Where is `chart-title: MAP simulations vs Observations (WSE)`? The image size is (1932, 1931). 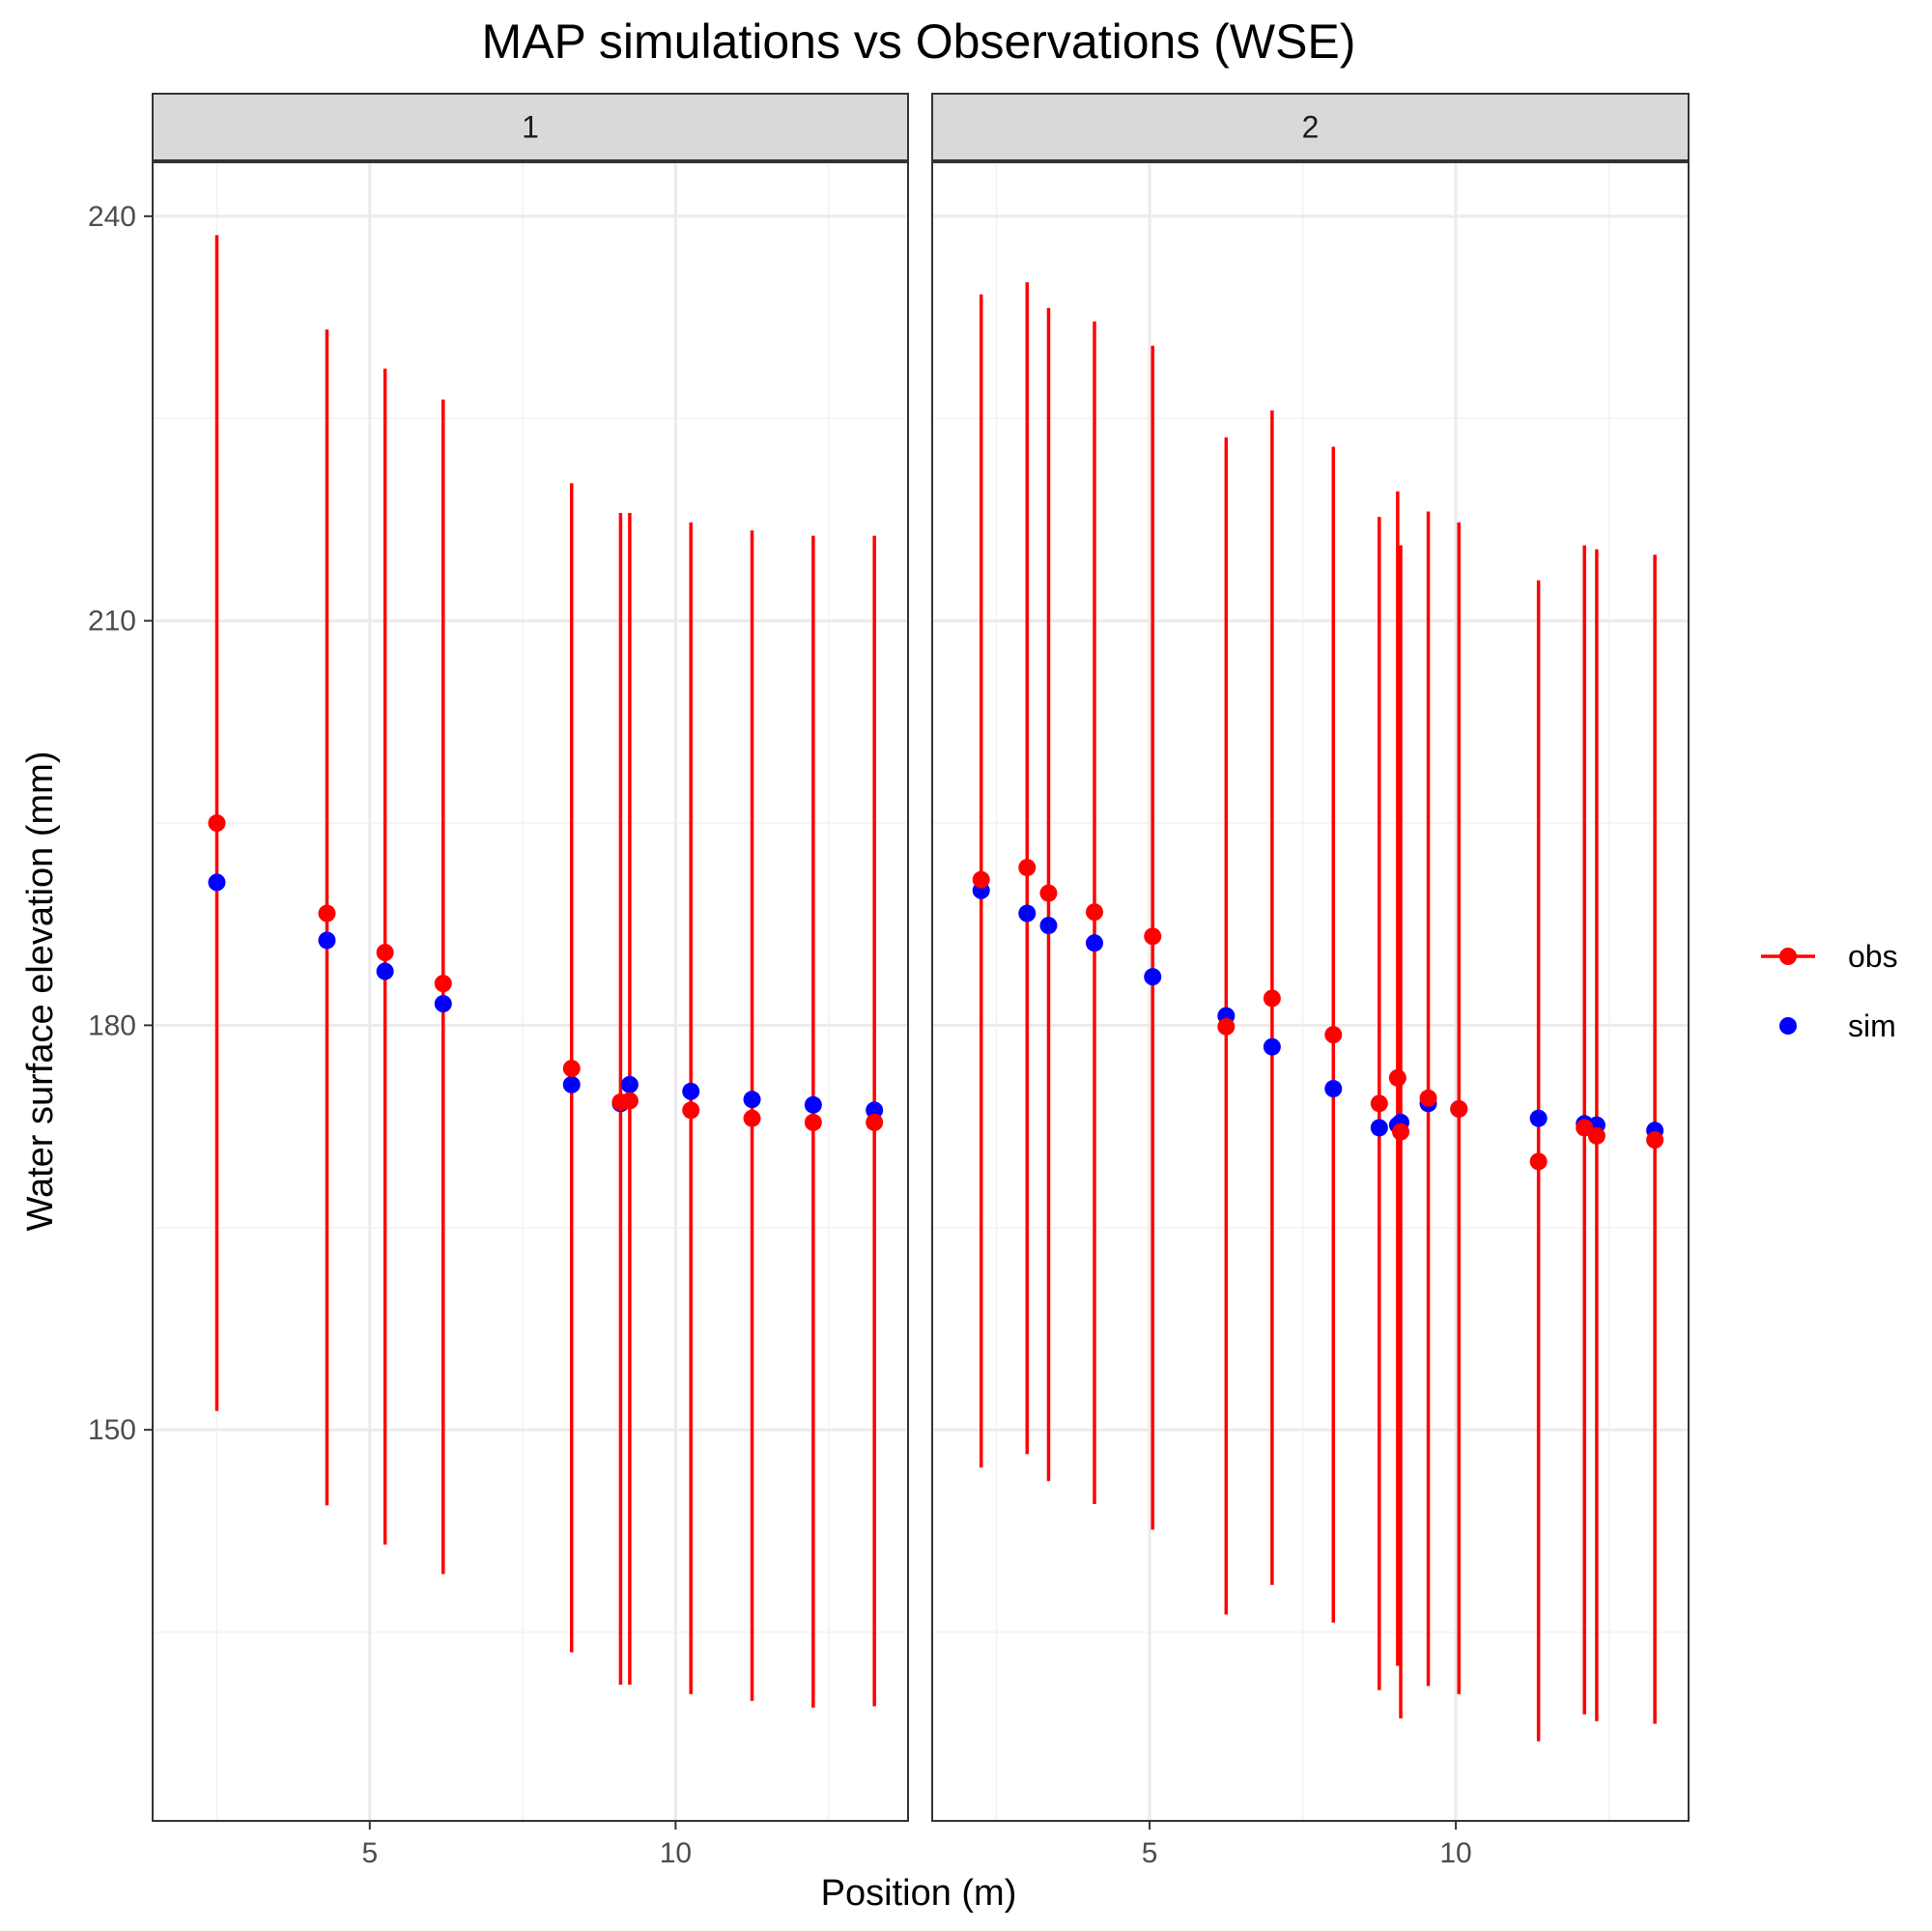 chart-title: MAP simulations vs Observations (WSE) is located at coordinates (919, 41).